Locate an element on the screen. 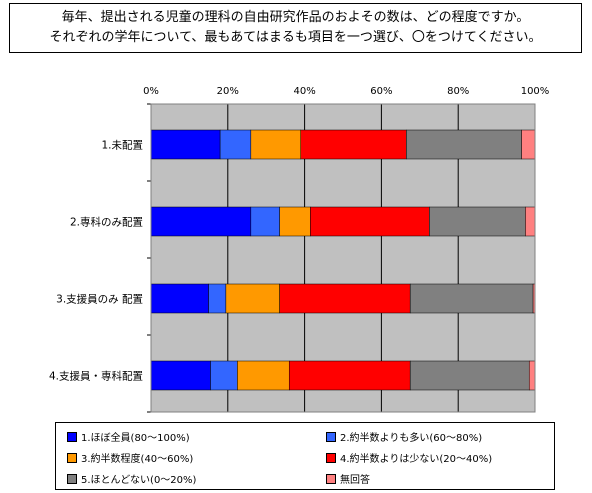 Image resolution: width=592 pixels, height=493 pixels. legend-label: 2.約半数よりも多い(60〜80%) is located at coordinates (411, 438).